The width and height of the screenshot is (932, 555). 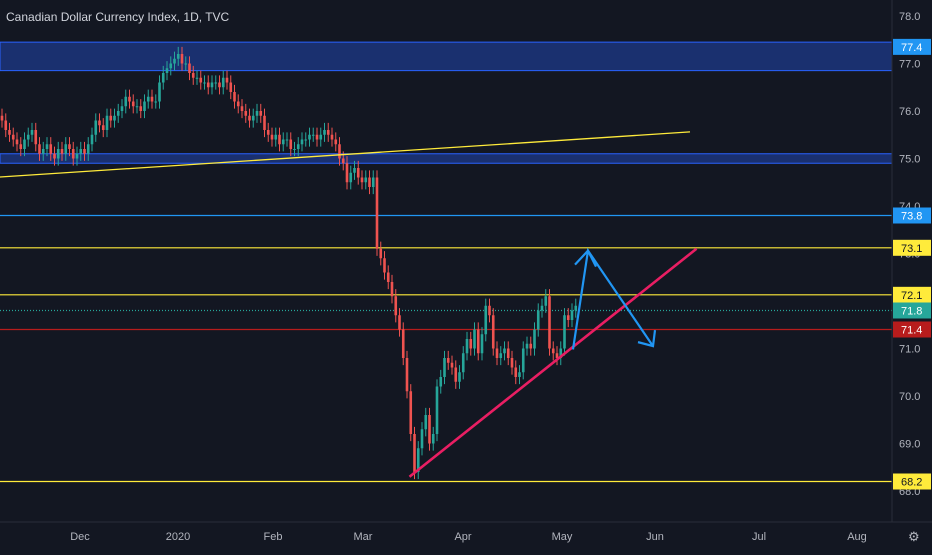 What do you see at coordinates (118, 17) in the screenshot?
I see `chart-title: Canadian Dollar Currency Index, 1D, TVC` at bounding box center [118, 17].